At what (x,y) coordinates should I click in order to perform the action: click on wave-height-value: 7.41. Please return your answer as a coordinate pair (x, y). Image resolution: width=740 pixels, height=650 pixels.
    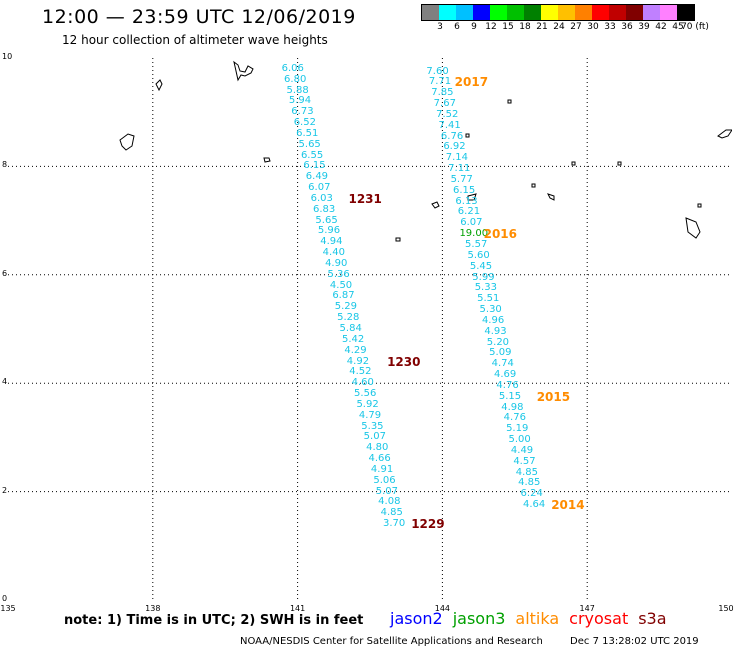
    Looking at the image, I should click on (449, 125).